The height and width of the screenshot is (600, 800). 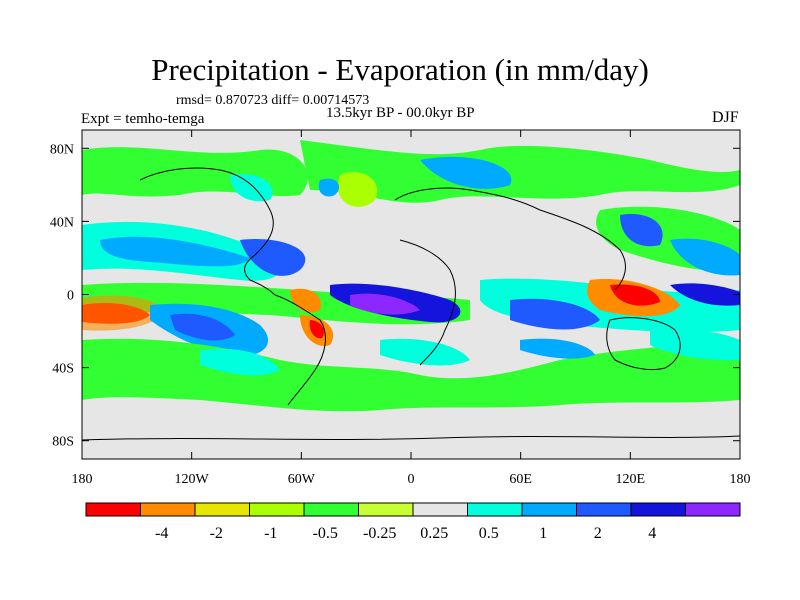 What do you see at coordinates (63, 442) in the screenshot?
I see `y-tick-label: 80S` at bounding box center [63, 442].